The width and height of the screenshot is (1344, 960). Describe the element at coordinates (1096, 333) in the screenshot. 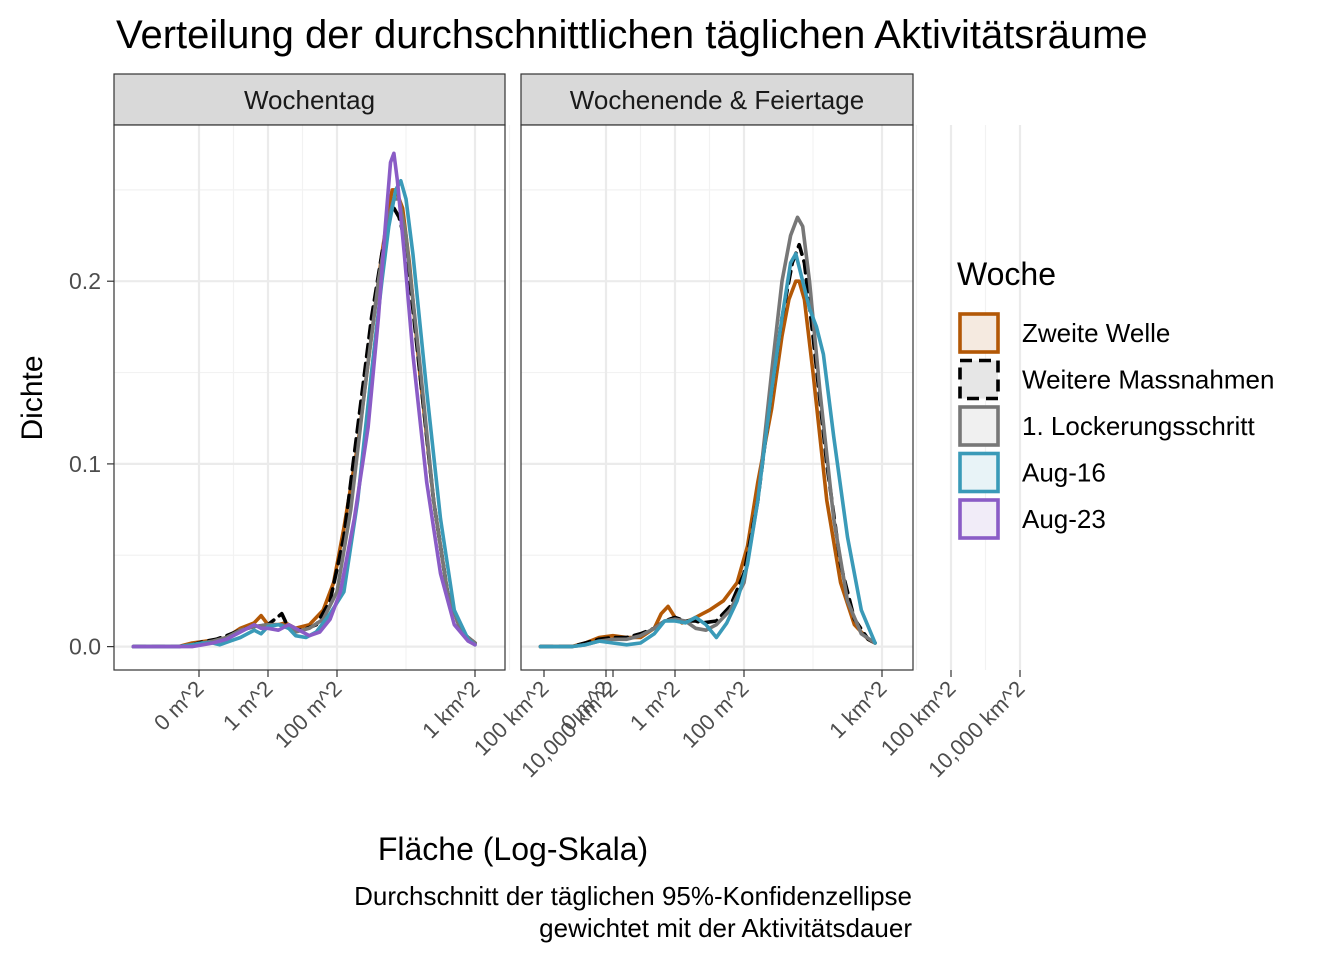

I see `legend-label: Zweite Welle` at that location.